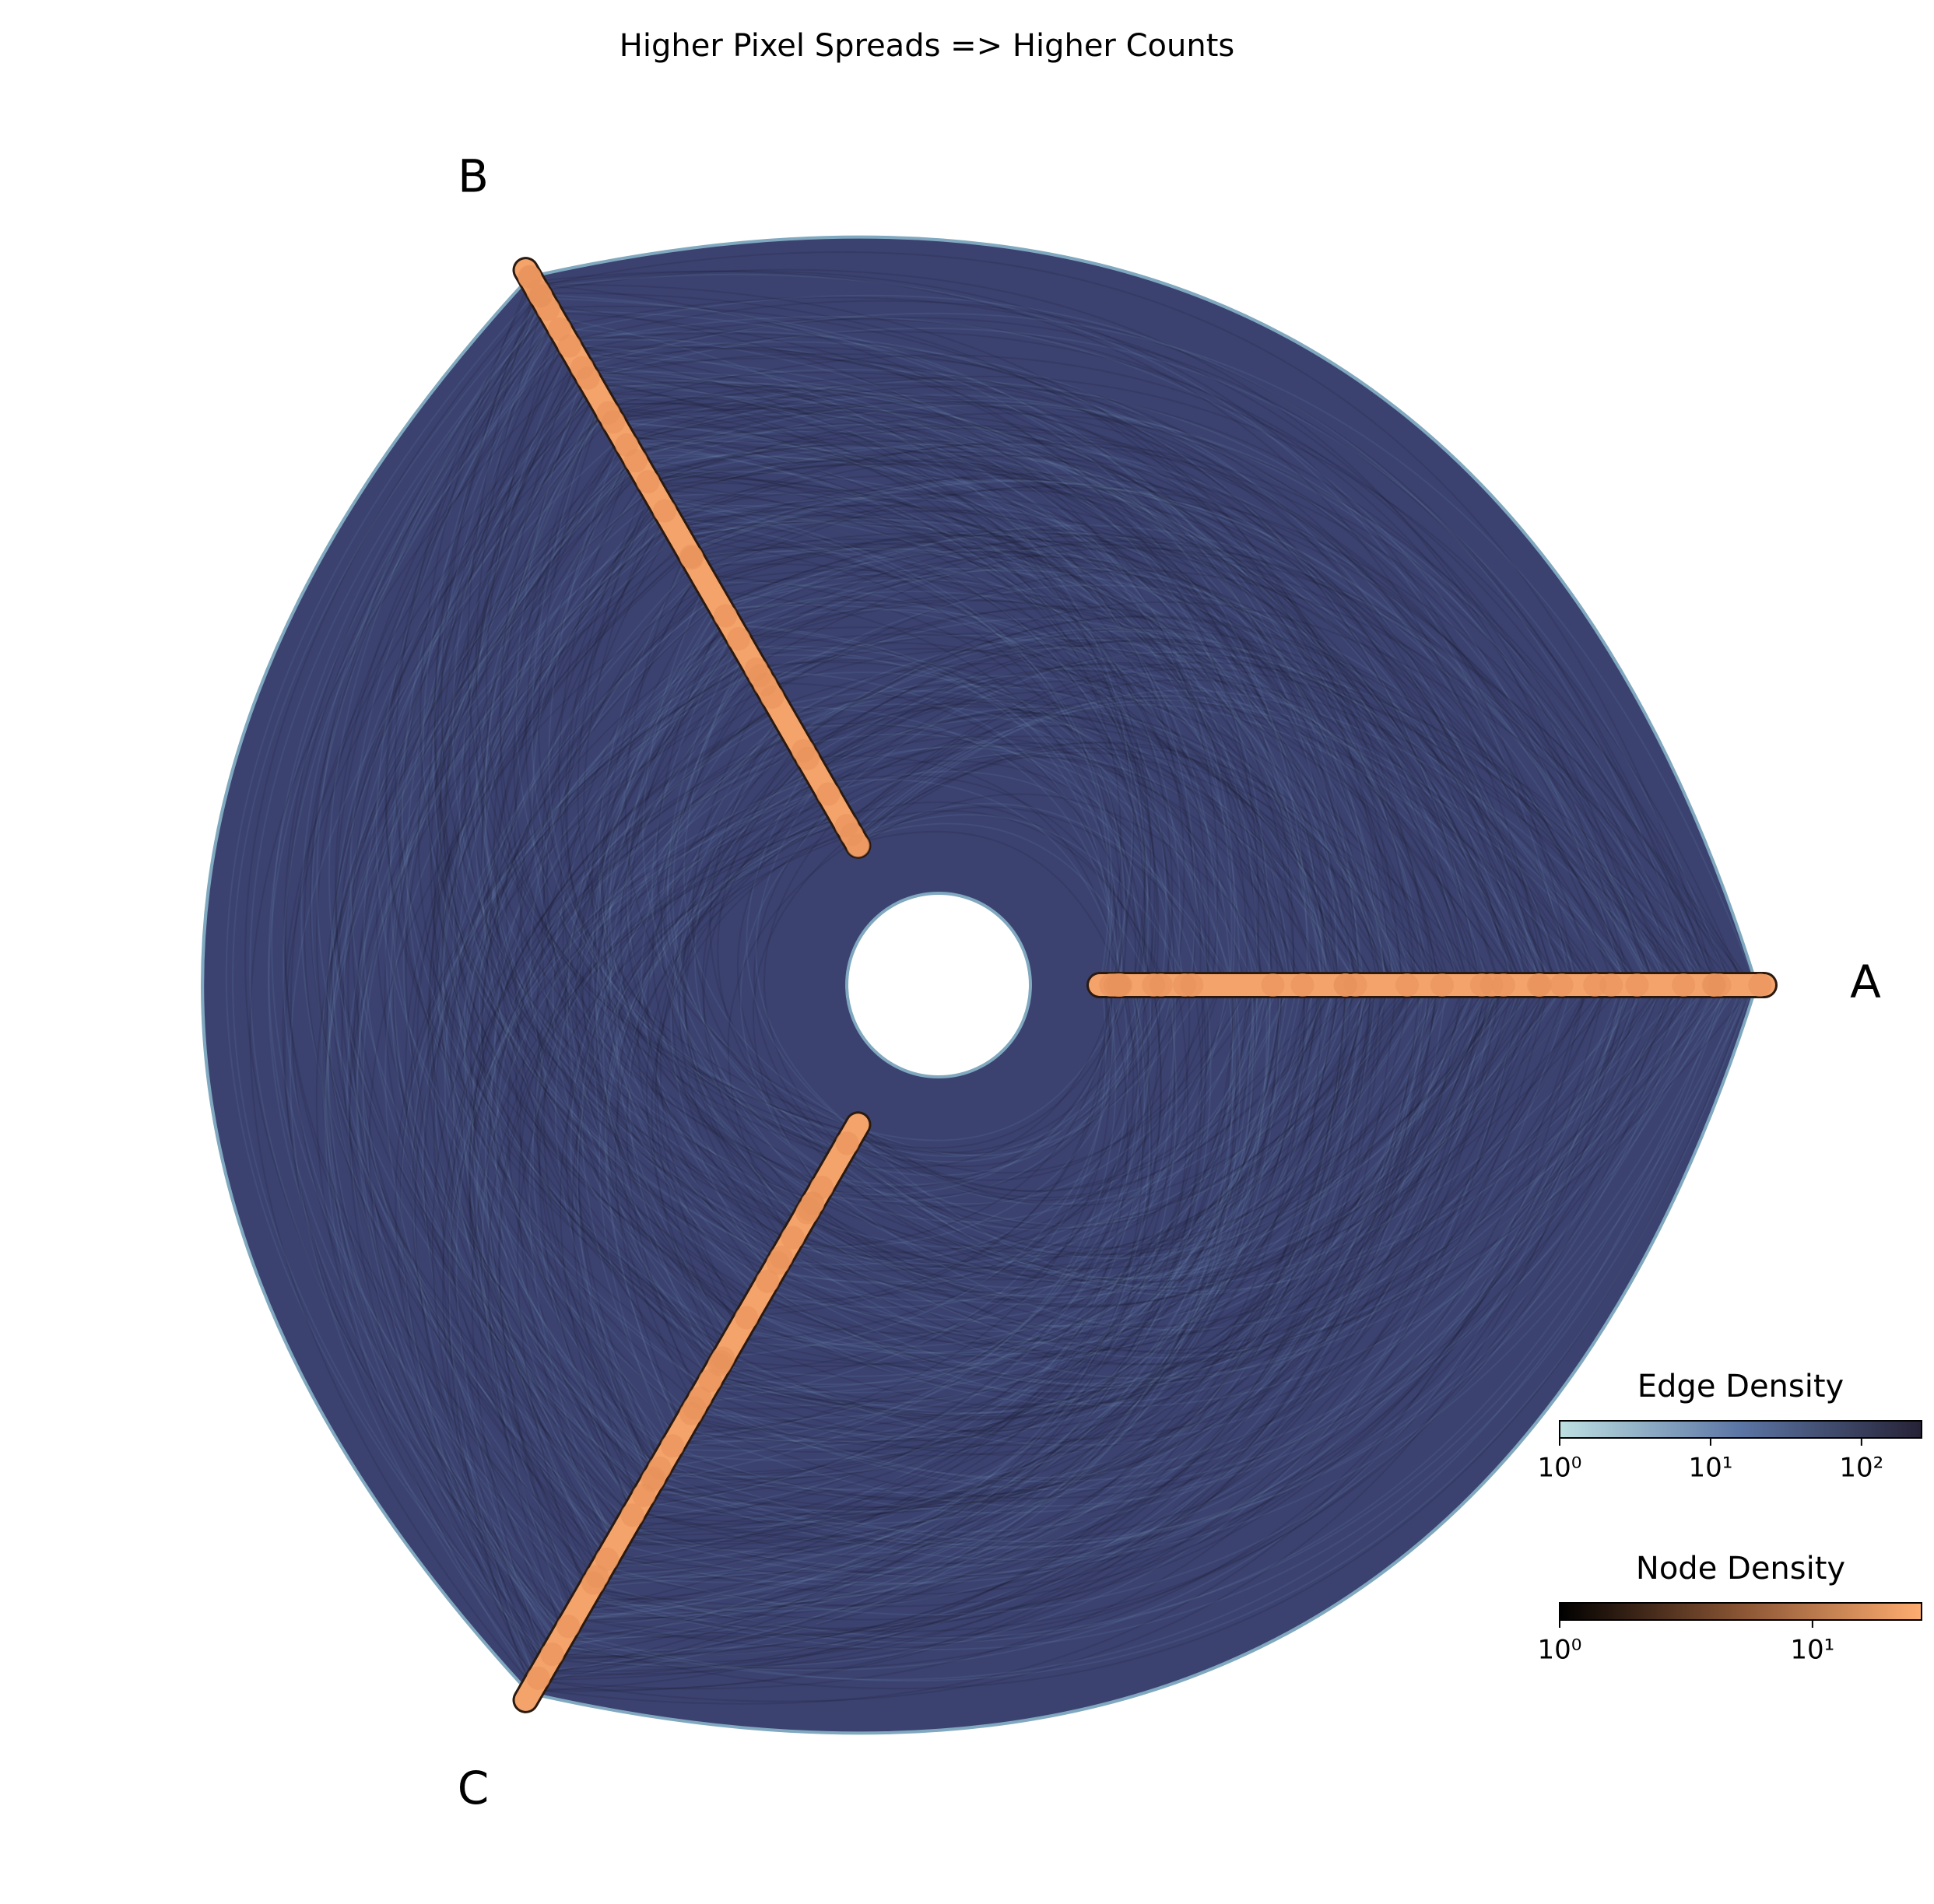  I want to click on colorbar-title: Node Density, so click(1740, 1569).